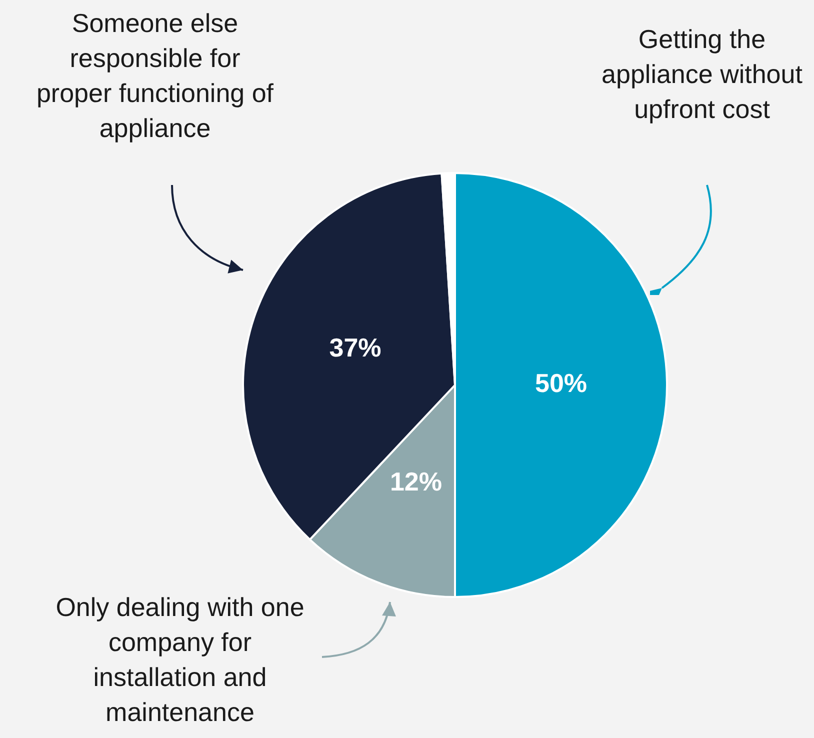 This screenshot has height=738, width=814. Describe the element at coordinates (155, 76) in the screenshot. I see `slice-label: Someone else responsible for proper functioning of appliance` at that location.